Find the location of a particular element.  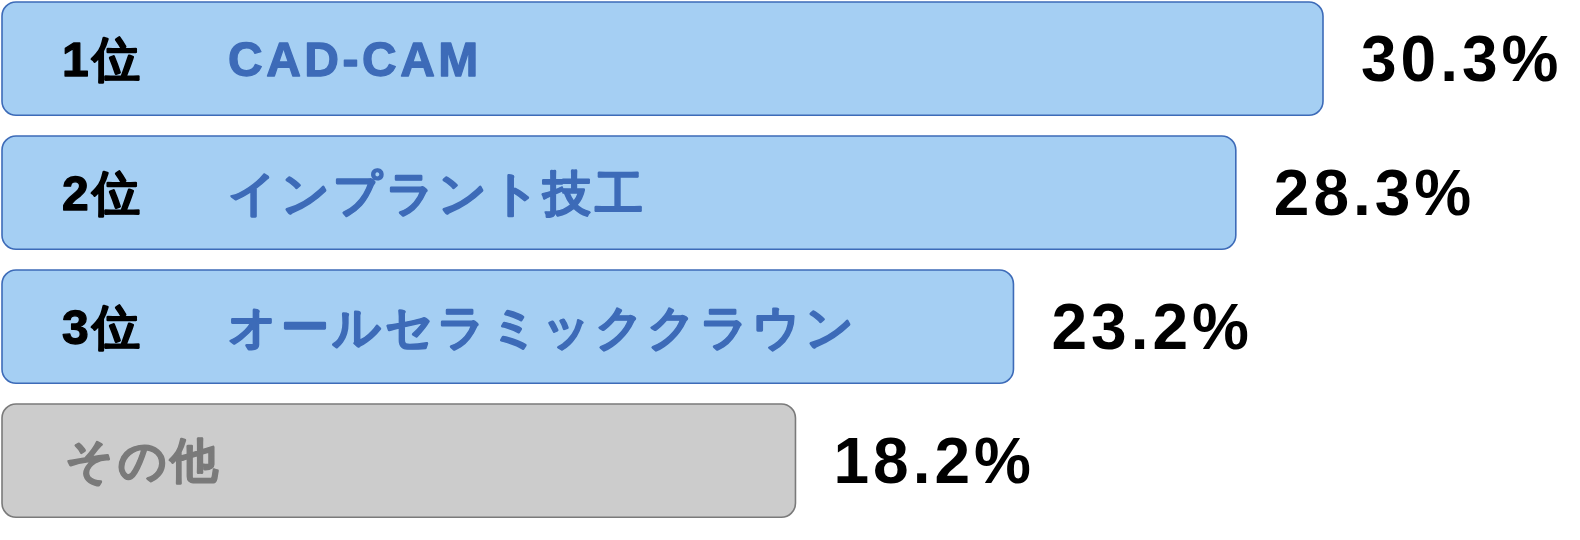

data-label: 28.3% is located at coordinates (1374, 192).